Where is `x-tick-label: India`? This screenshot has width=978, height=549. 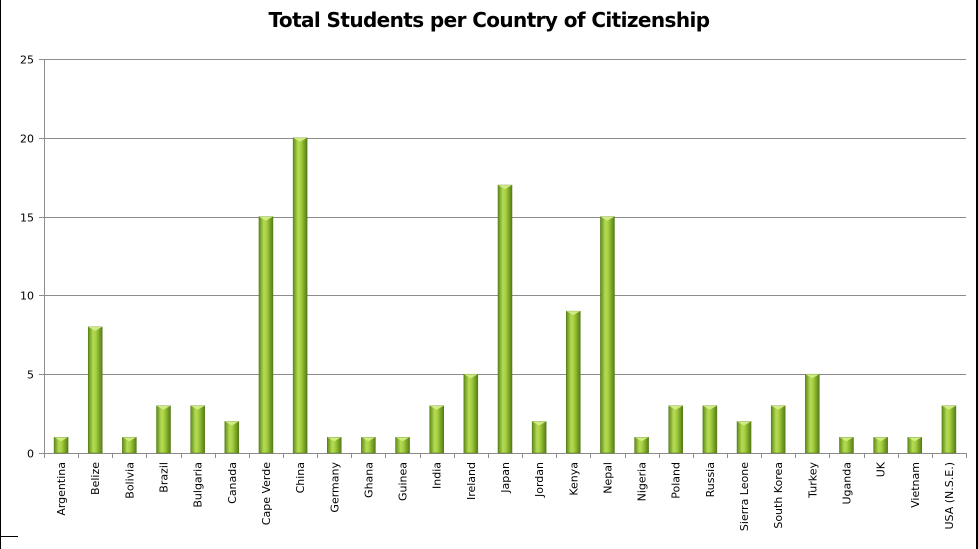 x-tick-label: India is located at coordinates (437, 475).